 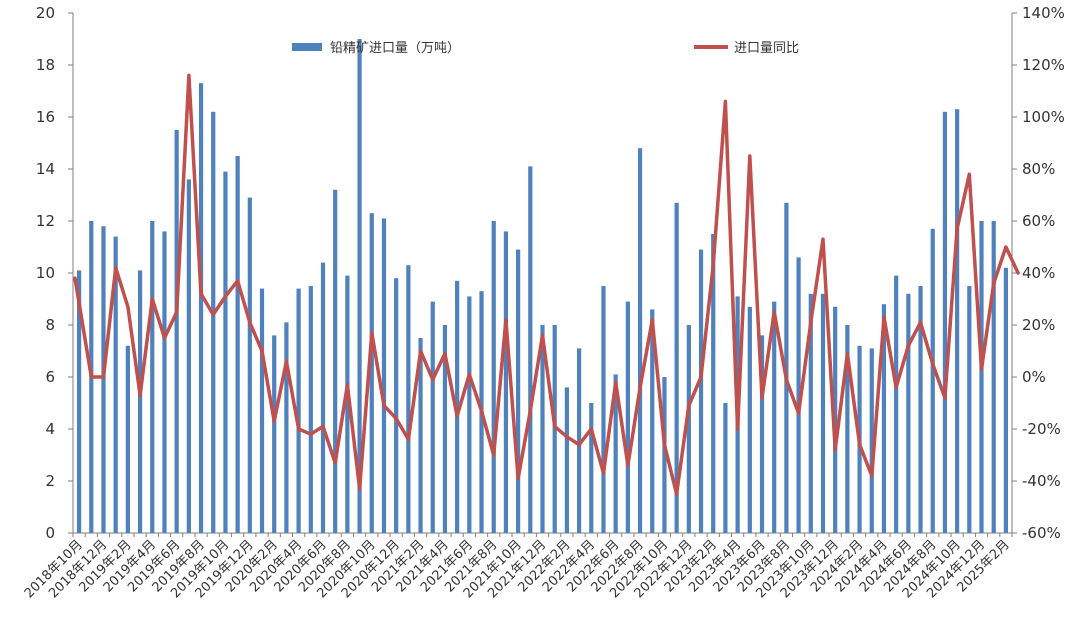 What do you see at coordinates (1038, 273) in the screenshot?
I see `y-right-tick-label: 40%` at bounding box center [1038, 273].